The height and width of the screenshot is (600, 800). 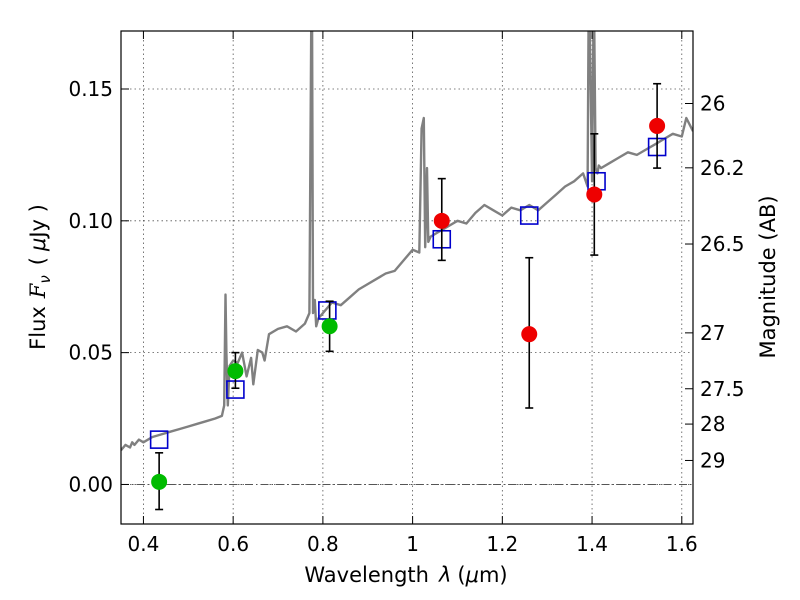 What do you see at coordinates (712, 424) in the screenshot?
I see `y2-tick-label: 28` at bounding box center [712, 424].